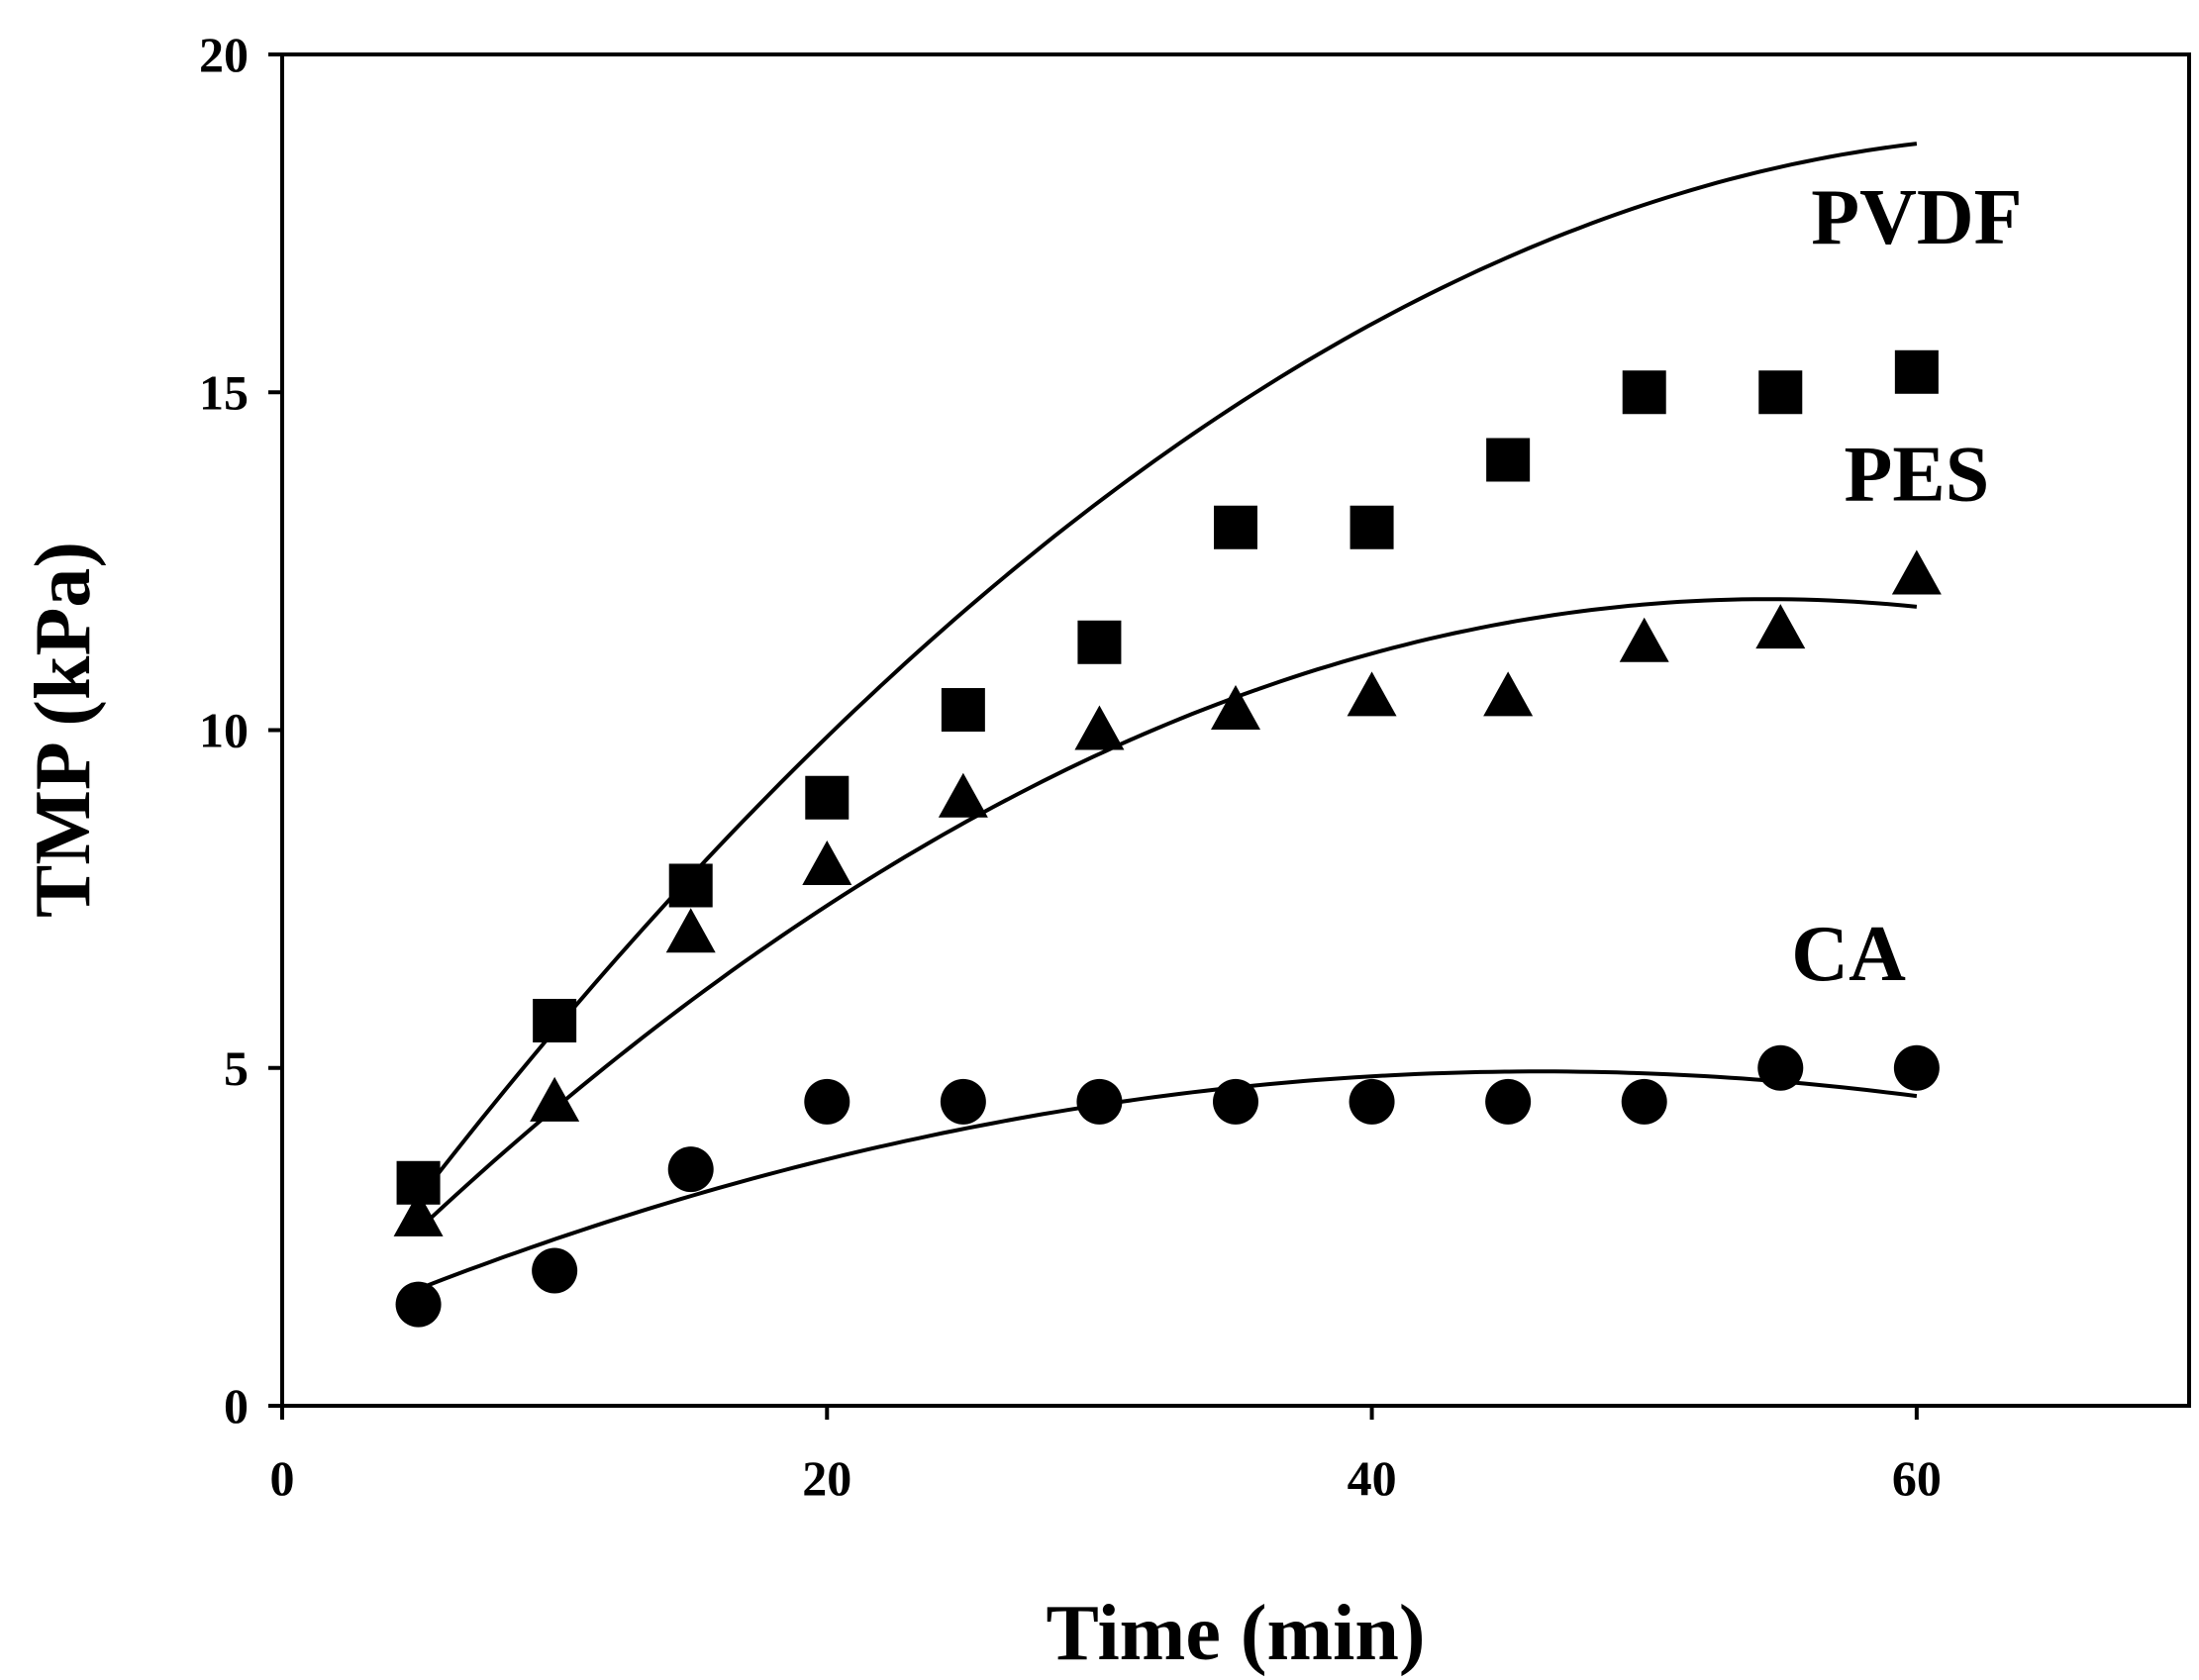 The height and width of the screenshot is (1680, 2199). I want to click on x-tick-label: 40, so click(1372, 1478).